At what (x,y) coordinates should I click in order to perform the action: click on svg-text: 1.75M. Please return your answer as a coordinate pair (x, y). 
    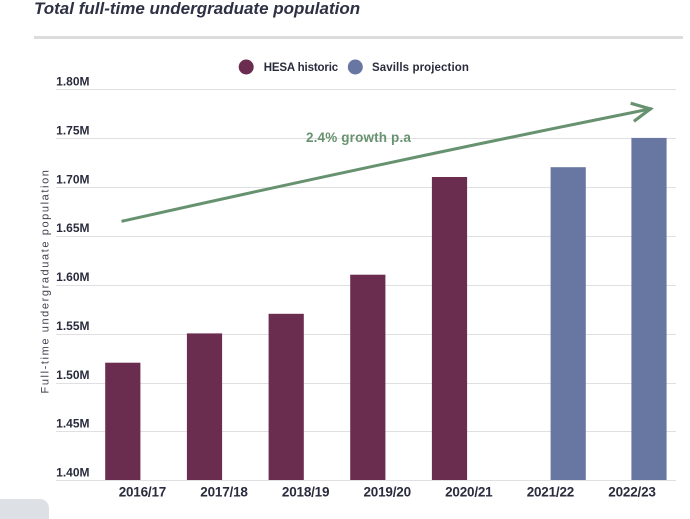
    Looking at the image, I should click on (72, 130).